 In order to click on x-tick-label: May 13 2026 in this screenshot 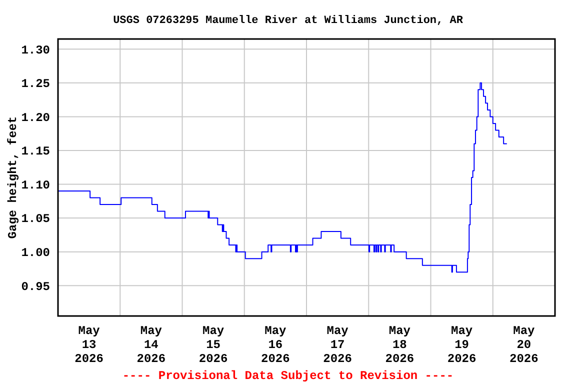, I will do `click(89, 345)`.